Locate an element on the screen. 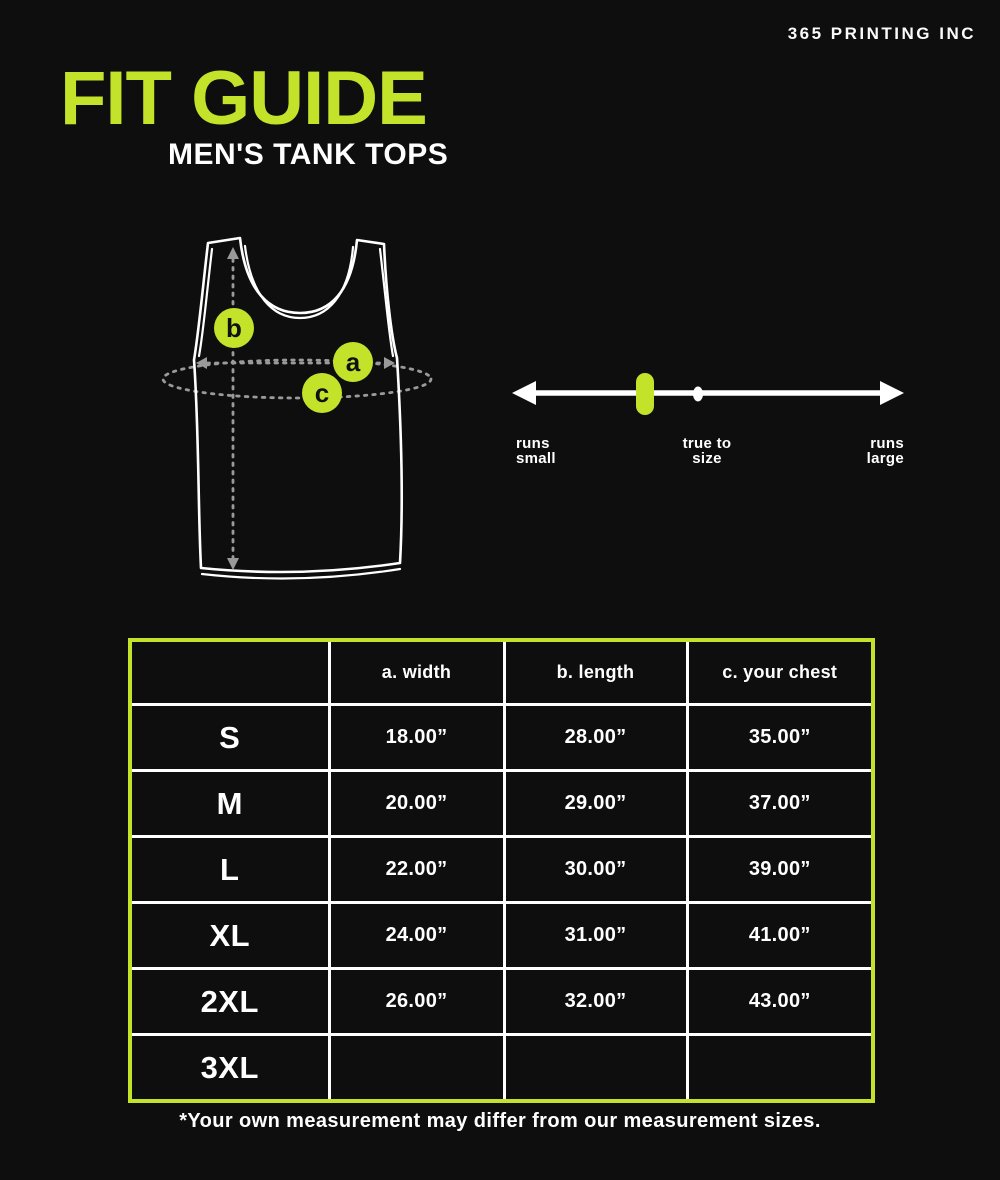 The height and width of the screenshot is (1180, 1000). table-row: 3XL is located at coordinates (501, 1066).